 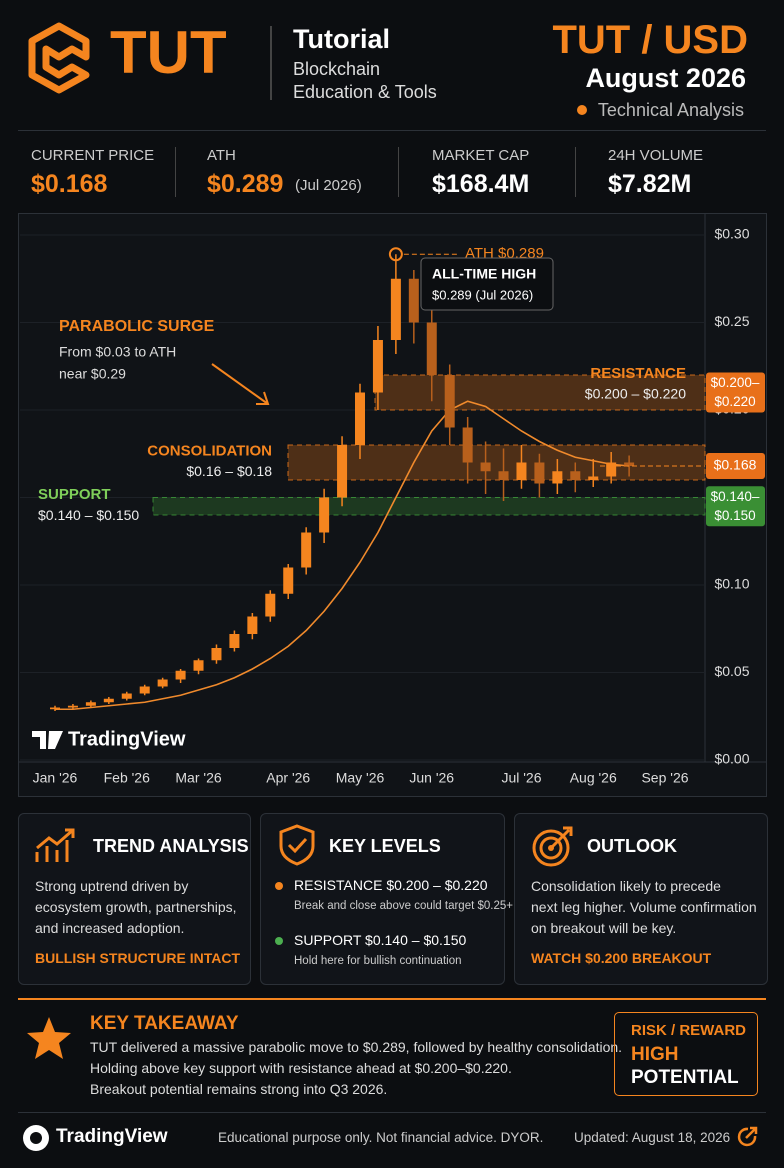 I want to click on zone, so click(x=496, y=462).